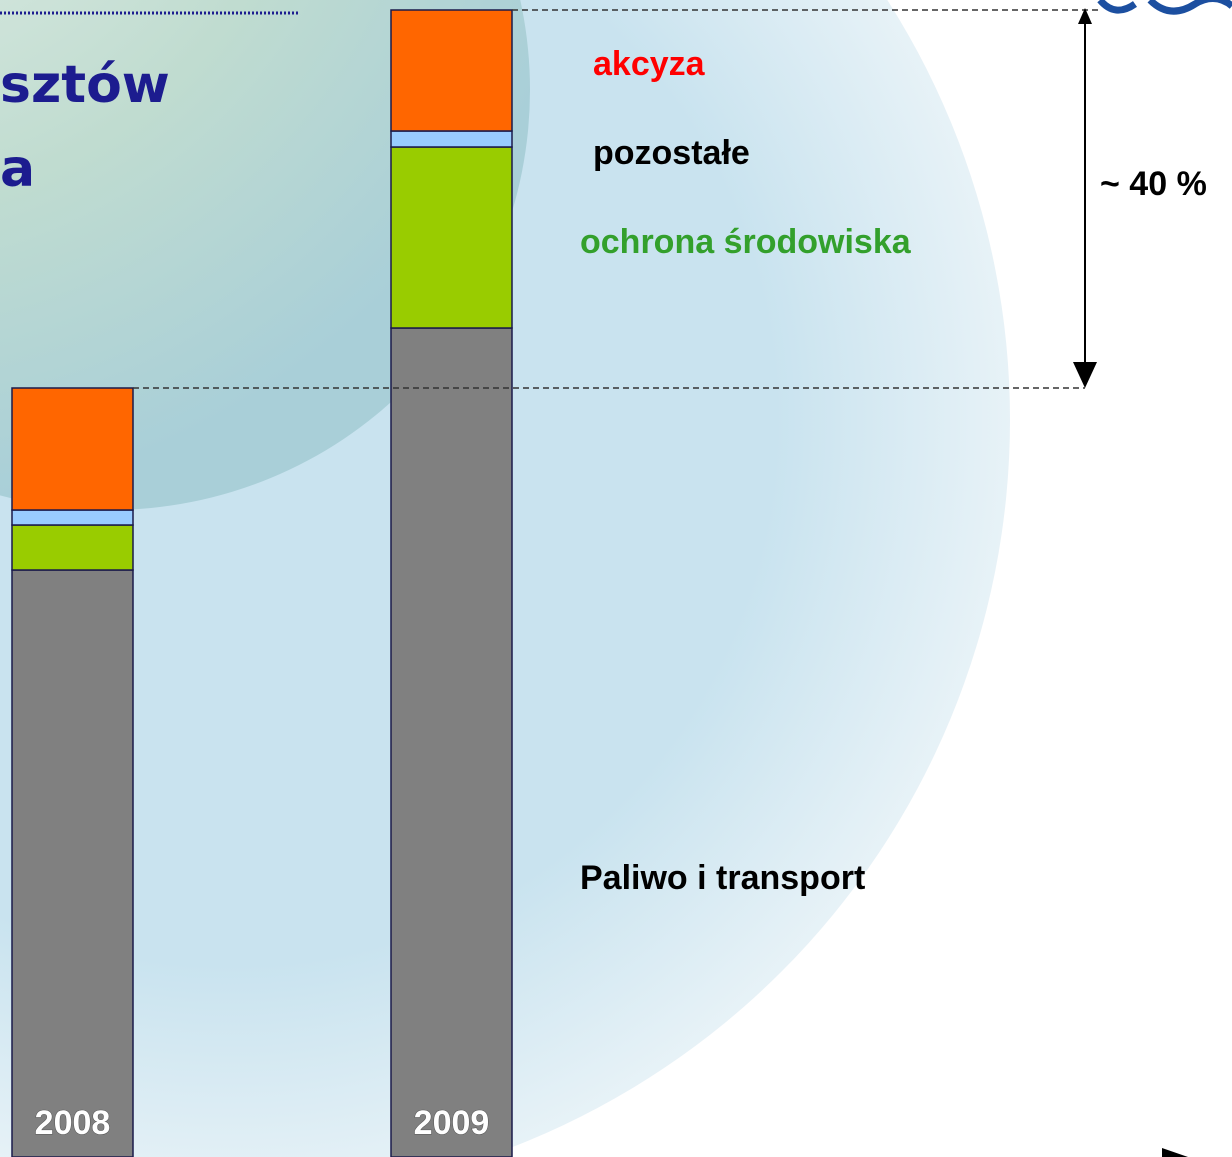 This screenshot has height=1157, width=1232. Describe the element at coordinates (671, 153) in the screenshot. I see `legend-label: pozostałe` at that location.